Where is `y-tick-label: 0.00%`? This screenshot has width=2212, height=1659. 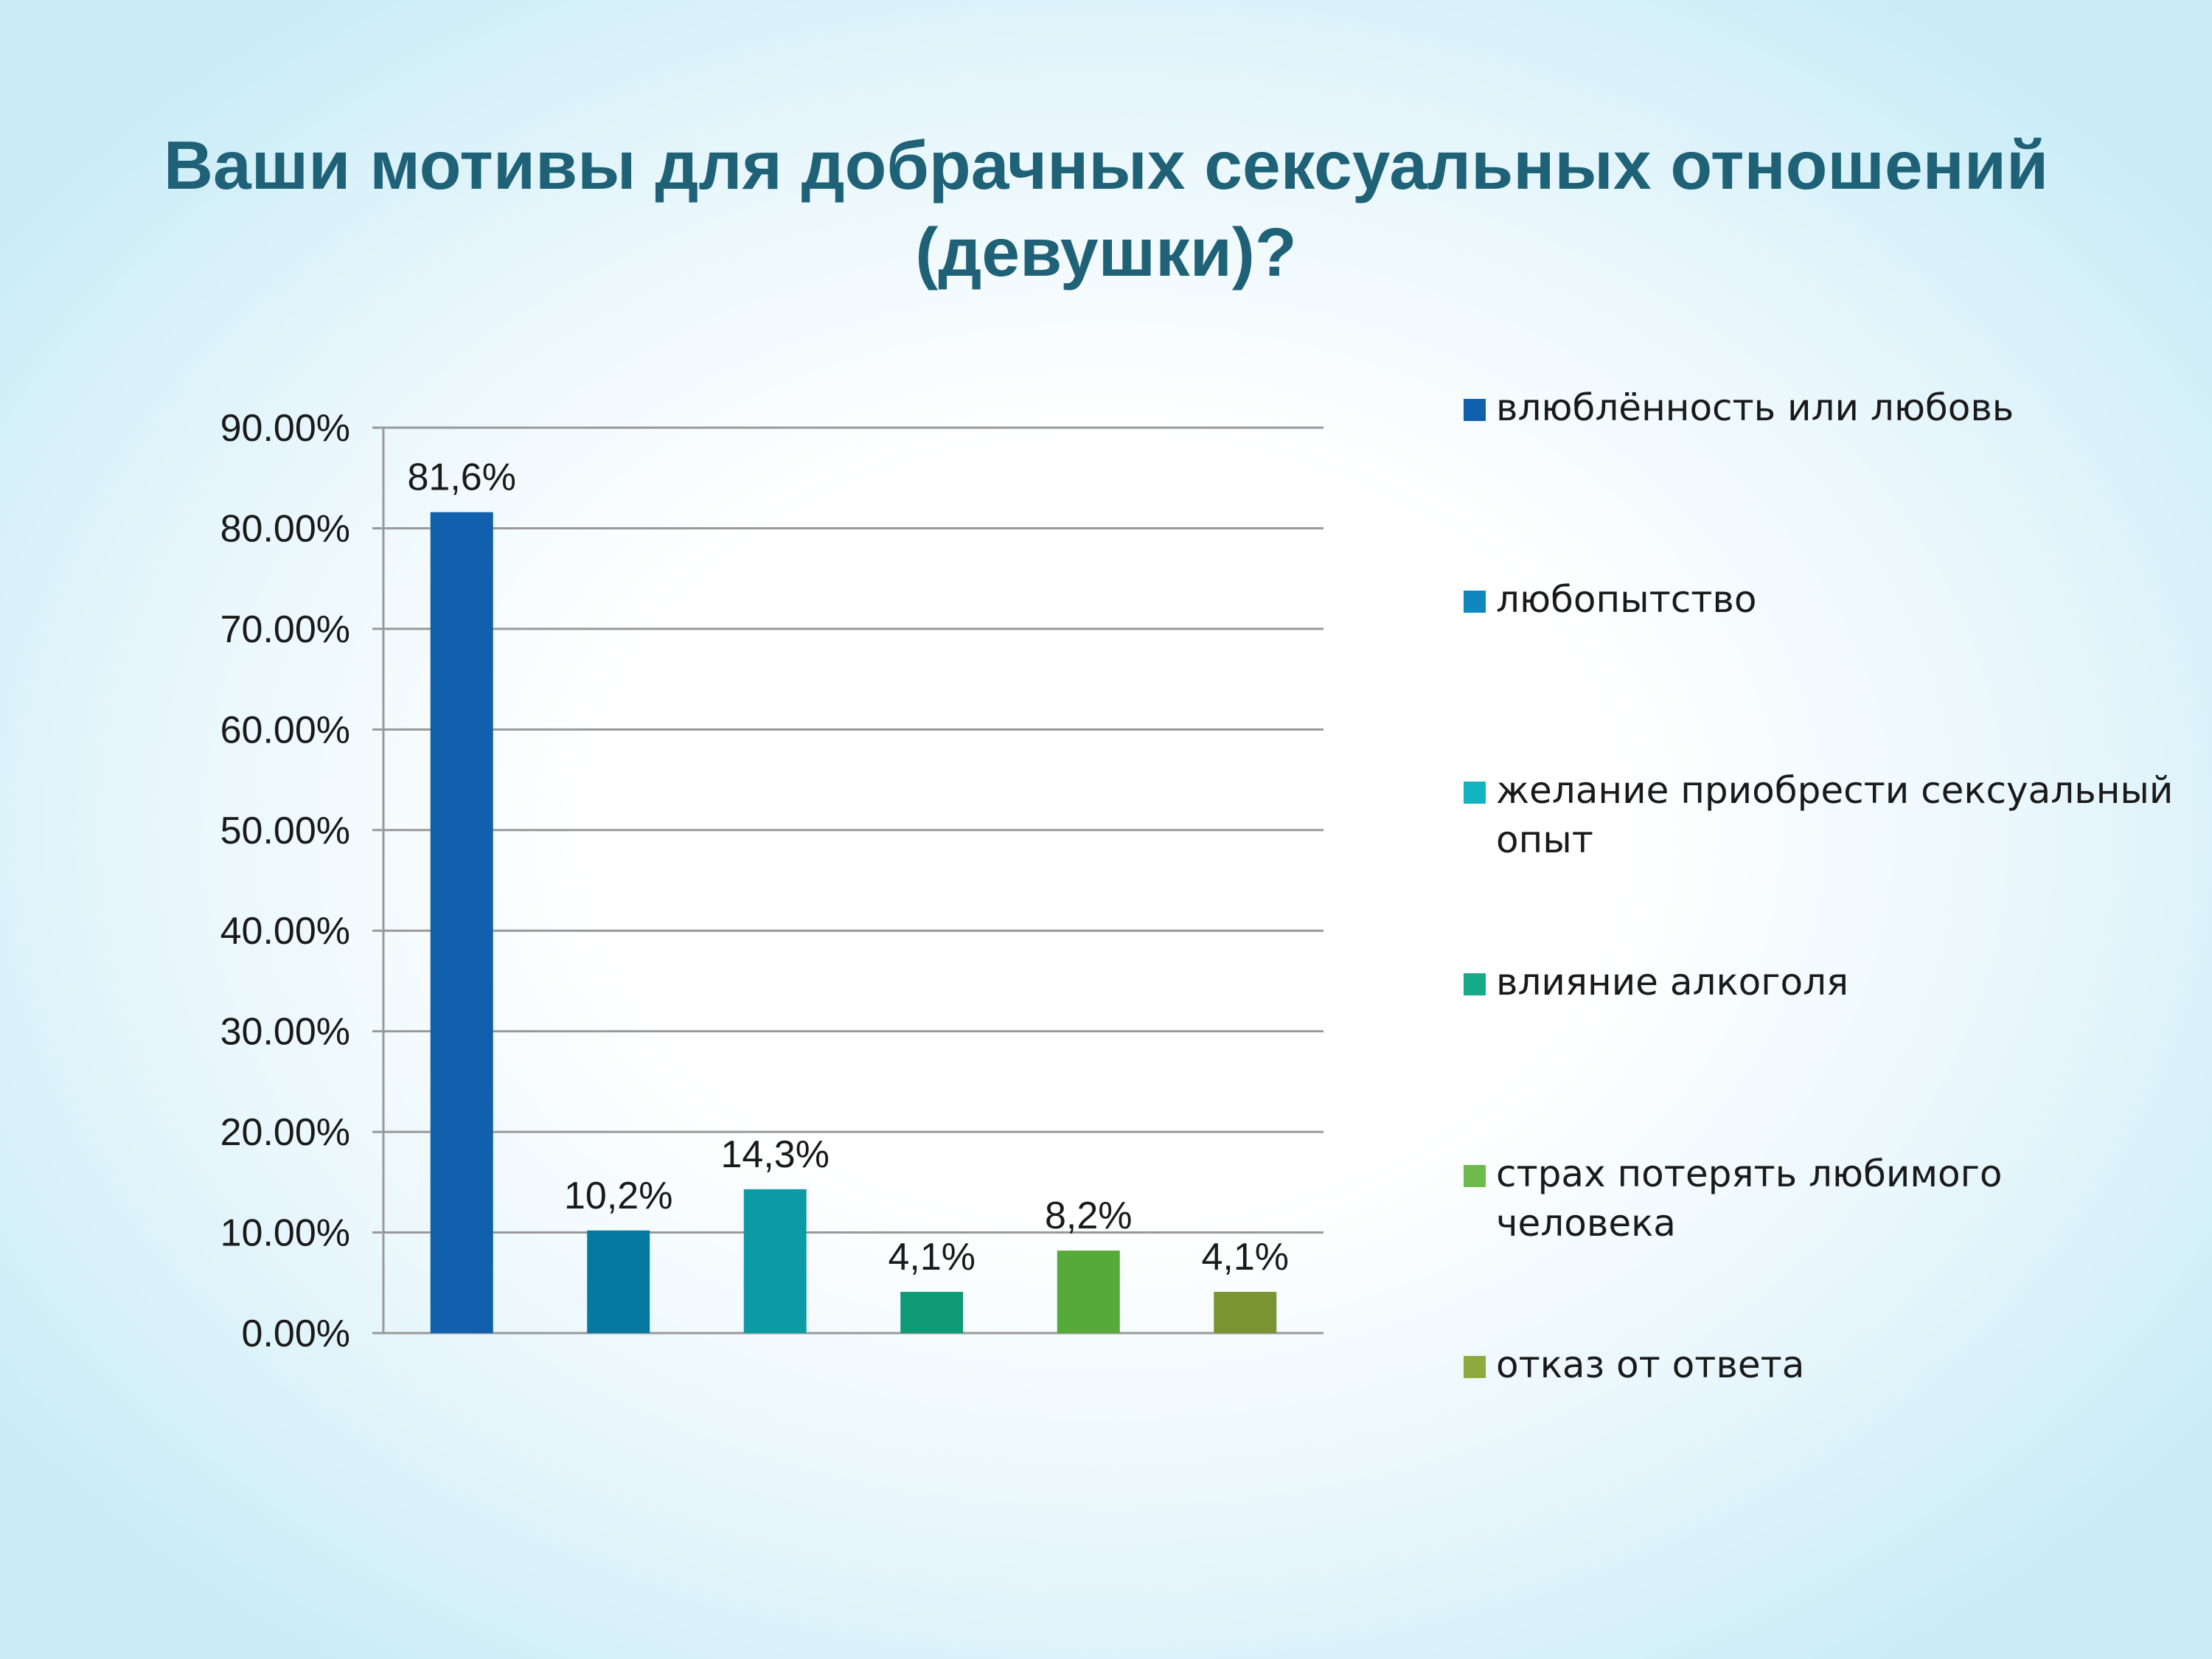 y-tick-label: 0.00% is located at coordinates (296, 1333).